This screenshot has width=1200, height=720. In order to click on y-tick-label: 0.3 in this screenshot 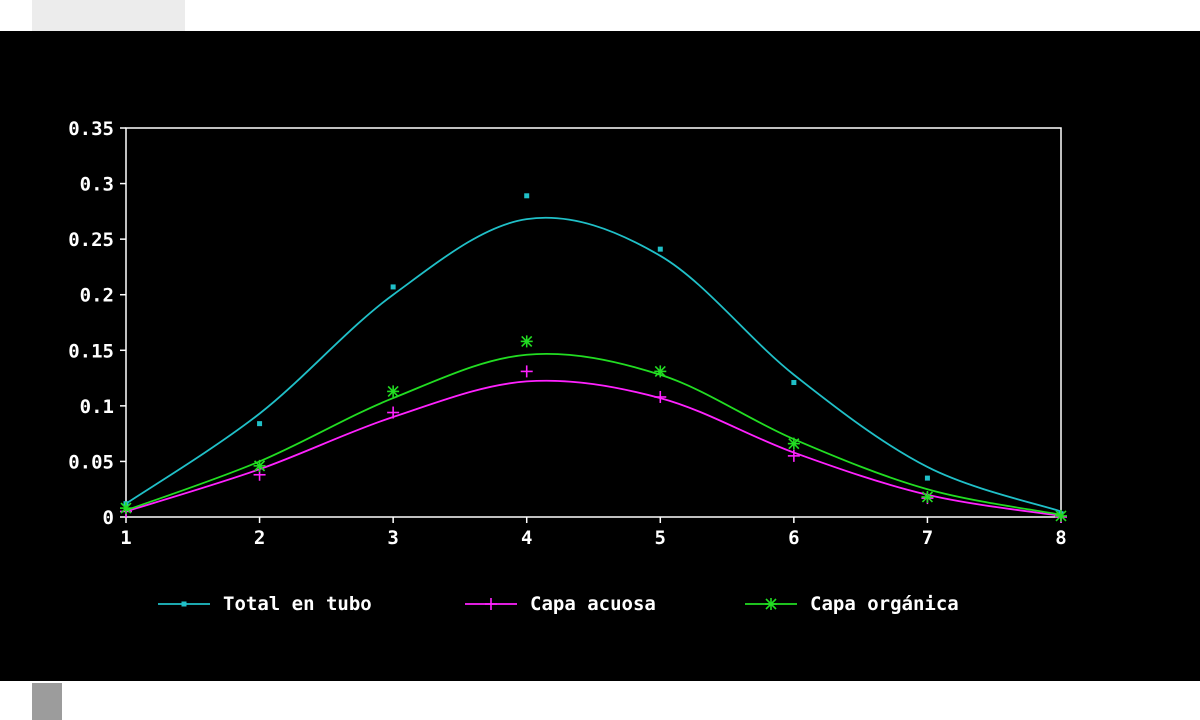, I will do `click(97, 185)`.